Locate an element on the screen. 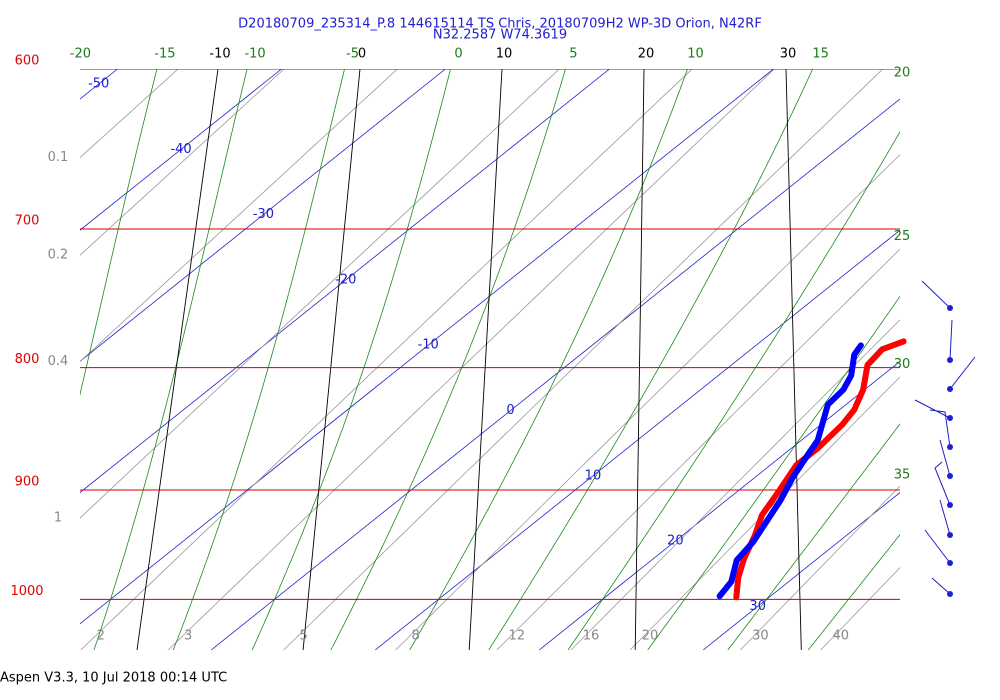 Image resolution: width=1000 pixels, height=700 pixels. moist-adiabat-label: 15 is located at coordinates (820, 54).